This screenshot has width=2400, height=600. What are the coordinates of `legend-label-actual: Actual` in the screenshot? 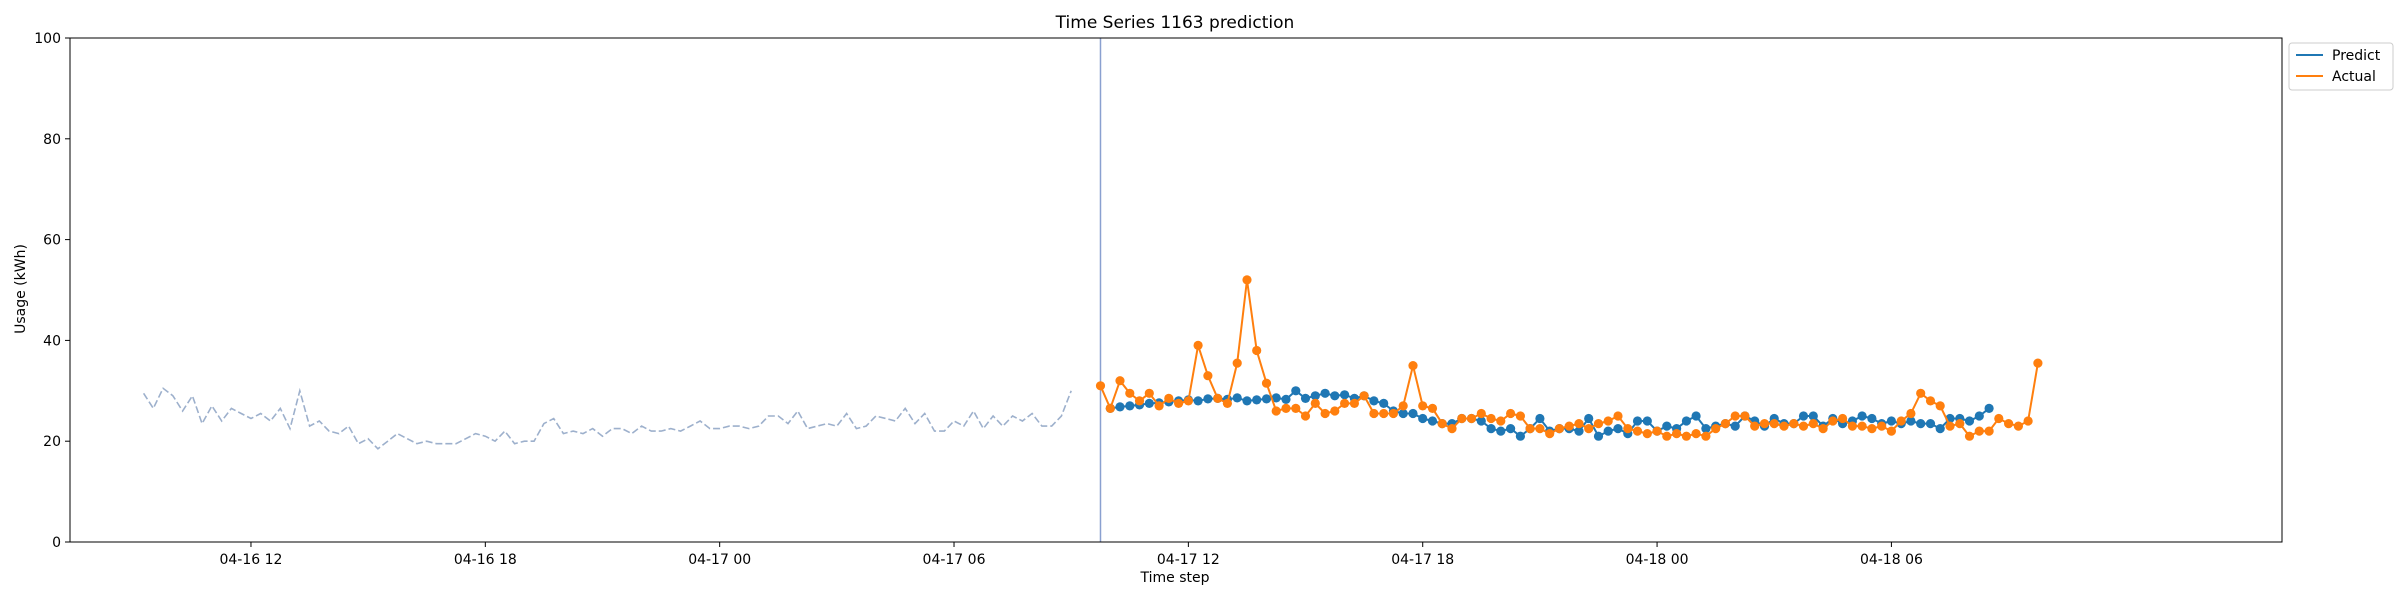 It's located at (2354, 77).